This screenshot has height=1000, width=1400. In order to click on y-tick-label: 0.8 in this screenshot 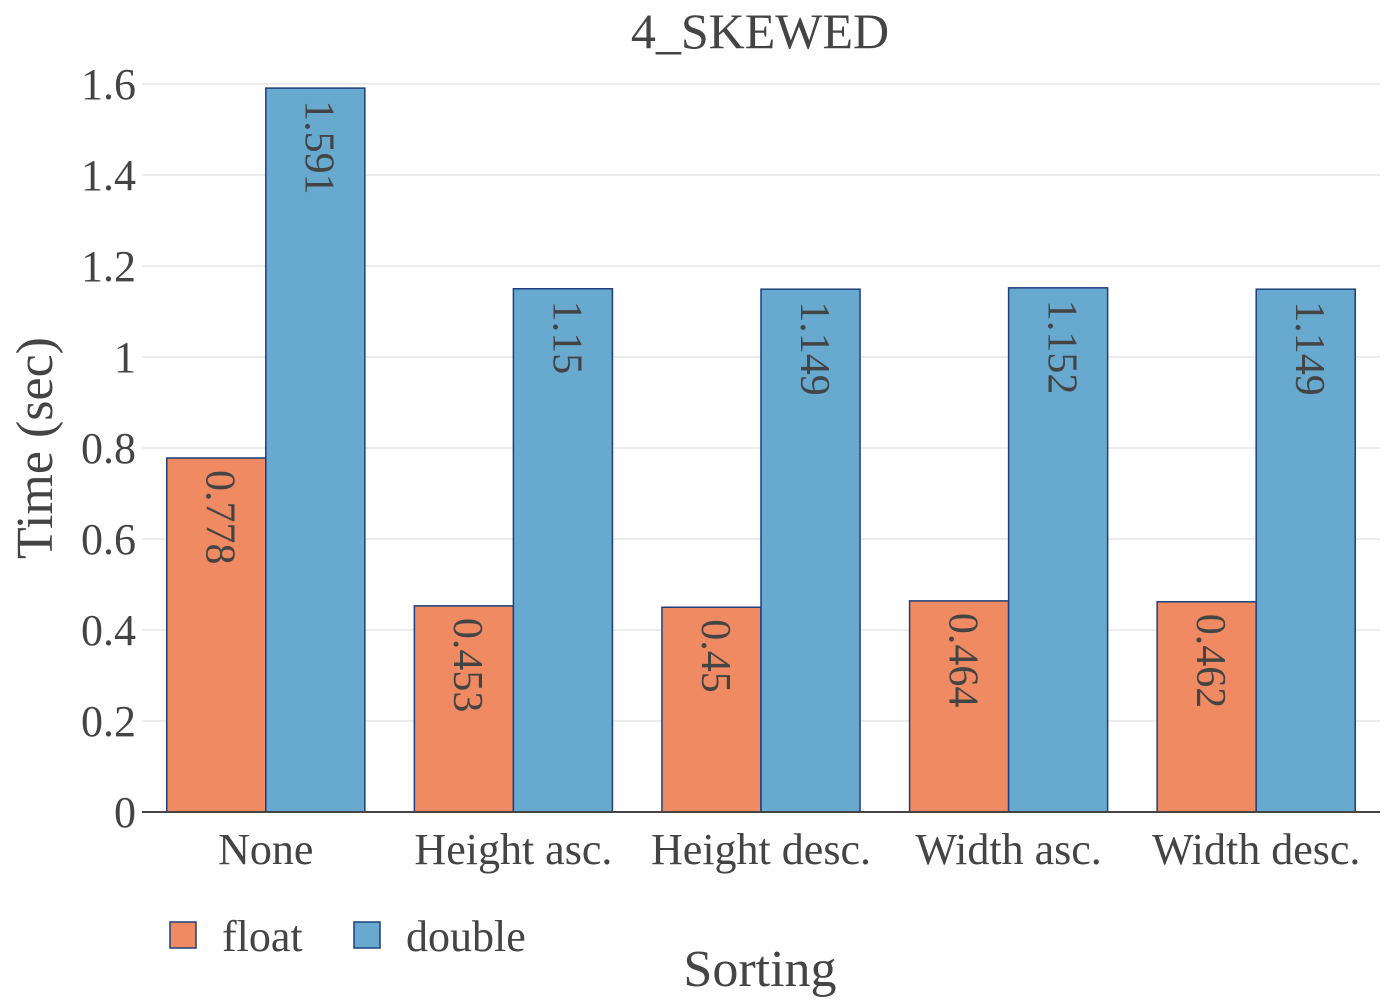, I will do `click(108, 448)`.